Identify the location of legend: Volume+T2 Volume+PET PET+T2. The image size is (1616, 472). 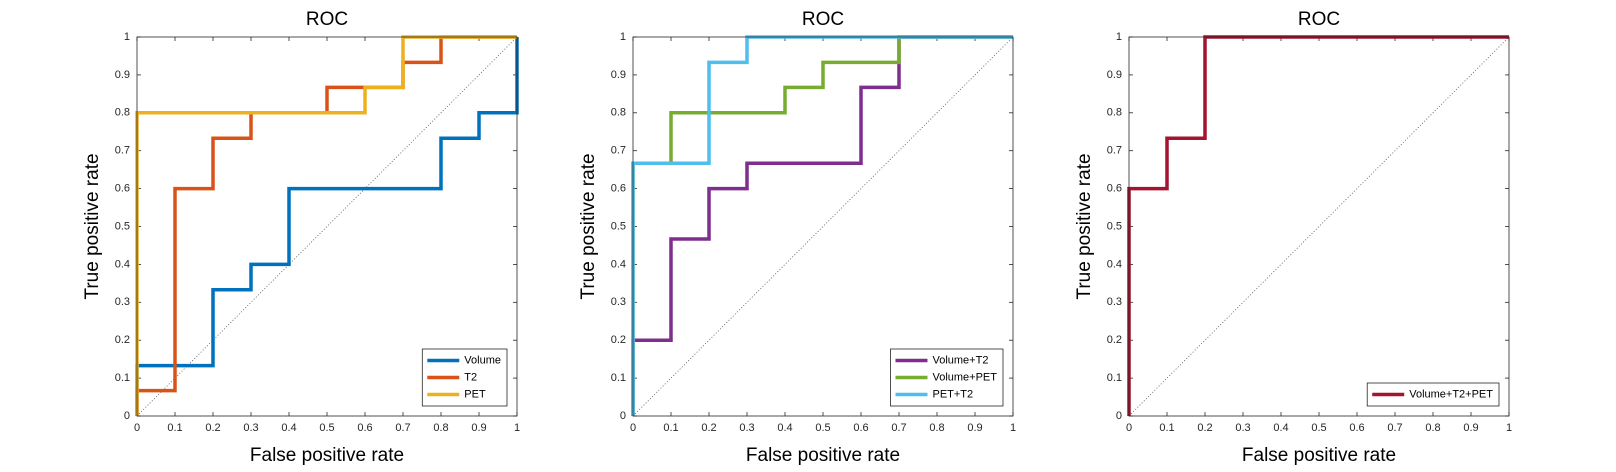
(947, 377).